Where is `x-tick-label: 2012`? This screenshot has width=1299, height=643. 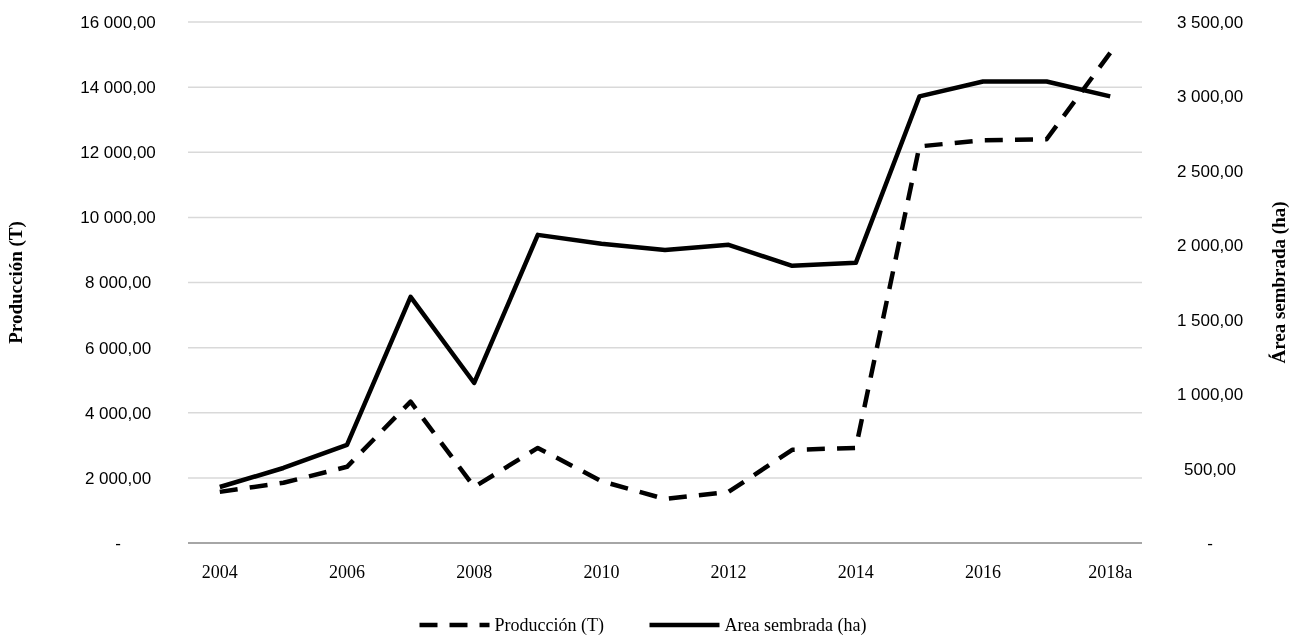 x-tick-label: 2012 is located at coordinates (728, 572).